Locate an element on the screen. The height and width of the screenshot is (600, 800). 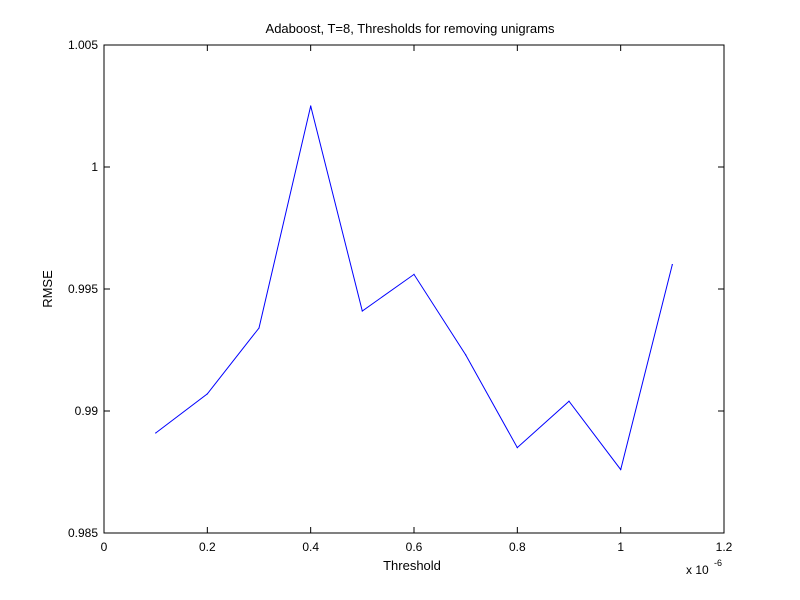
x-tick-label: 0 is located at coordinates (104, 547).